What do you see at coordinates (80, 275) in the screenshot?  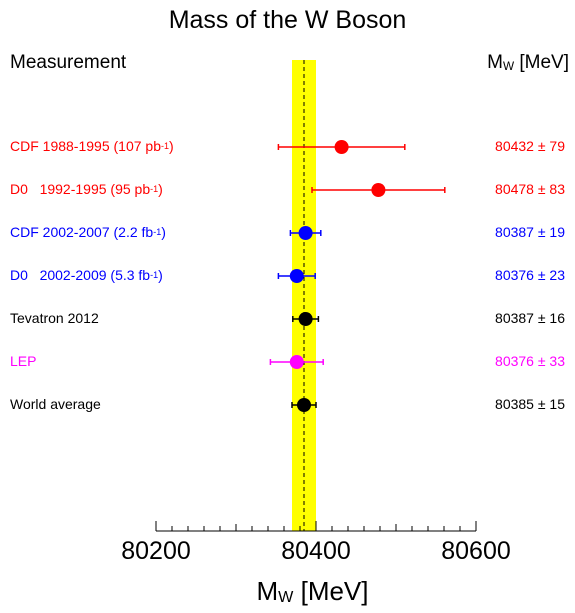 I see `measurement-label-text: D0 2002-2009 (5.3 fb` at bounding box center [80, 275].